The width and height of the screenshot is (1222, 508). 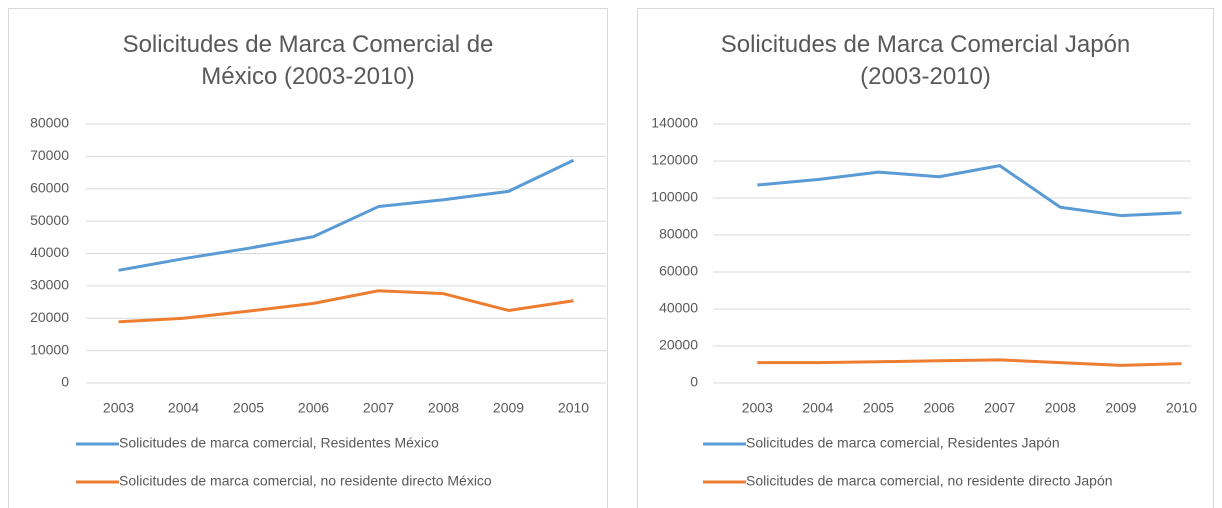 What do you see at coordinates (674, 123) in the screenshot?
I see `y-tick-label: 140000` at bounding box center [674, 123].